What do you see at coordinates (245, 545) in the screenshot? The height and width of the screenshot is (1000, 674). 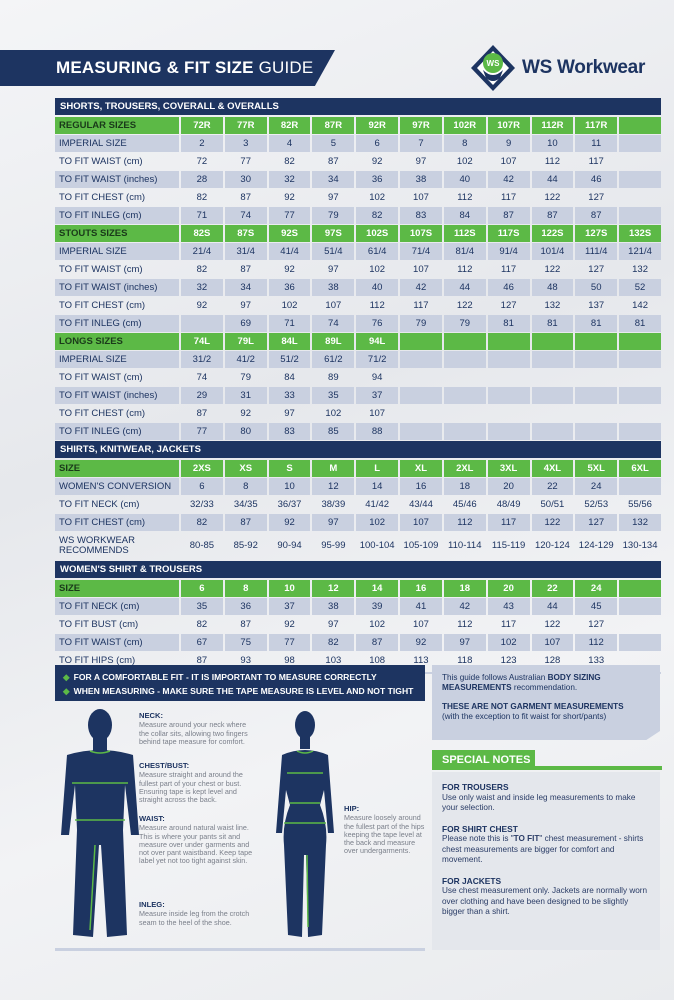 I see `table-cell: 85-92` at bounding box center [245, 545].